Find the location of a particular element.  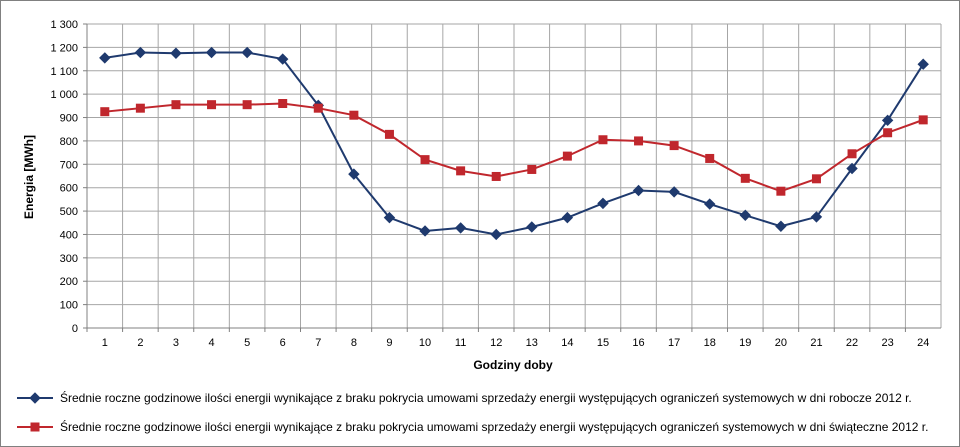

x-tick-label: 4 is located at coordinates (211, 343).